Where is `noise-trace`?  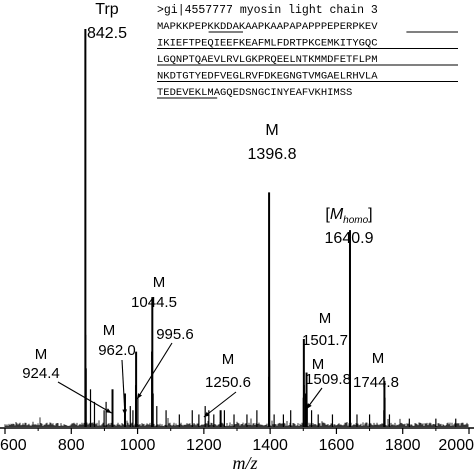
noise-trace is located at coordinates (236, 422).